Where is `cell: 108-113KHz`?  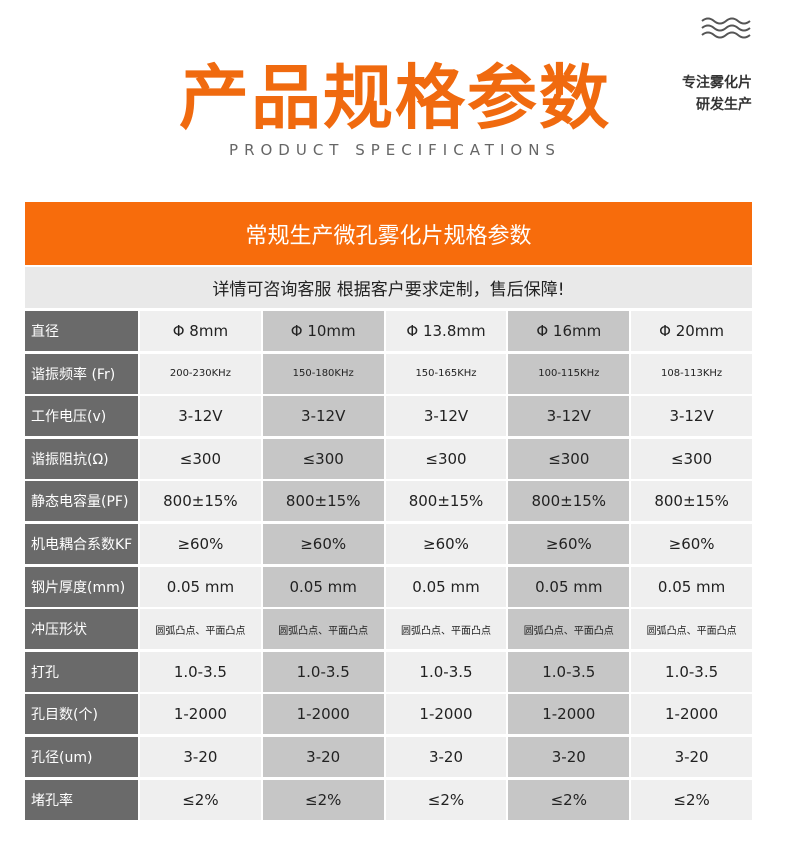 cell: 108-113KHz is located at coordinates (691, 373).